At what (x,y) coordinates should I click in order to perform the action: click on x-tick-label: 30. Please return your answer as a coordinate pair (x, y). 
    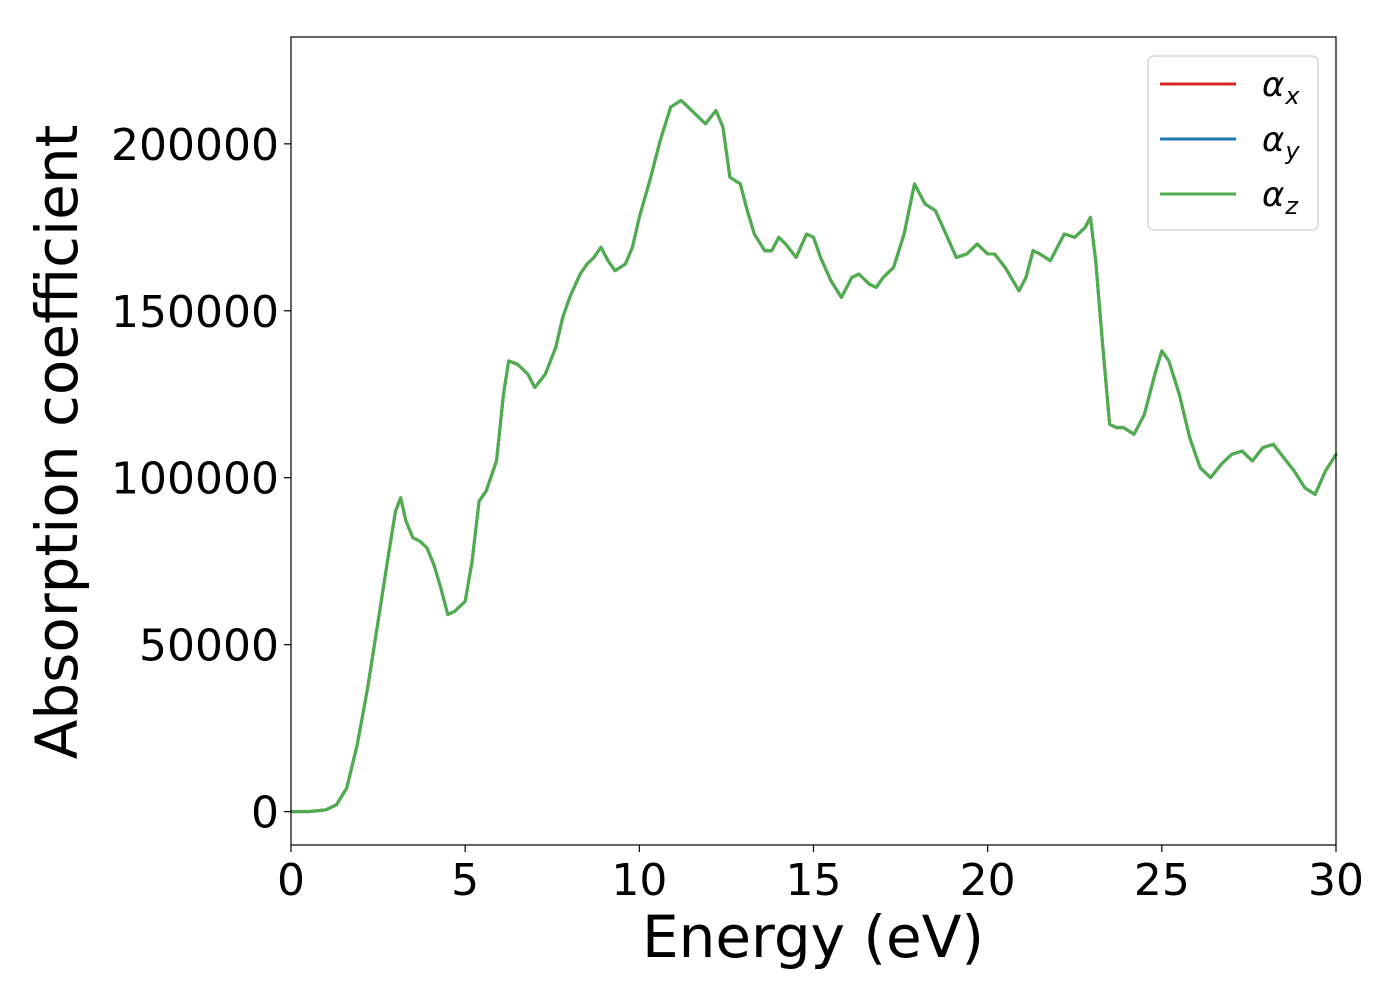
    Looking at the image, I should click on (1336, 880).